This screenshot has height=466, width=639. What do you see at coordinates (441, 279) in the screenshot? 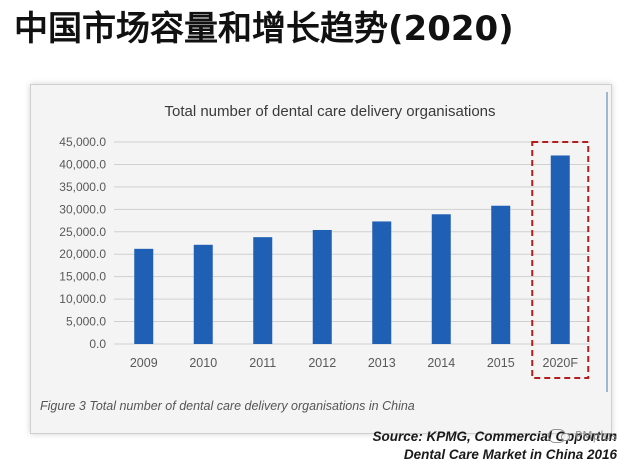
I see `bar-2014` at bounding box center [441, 279].